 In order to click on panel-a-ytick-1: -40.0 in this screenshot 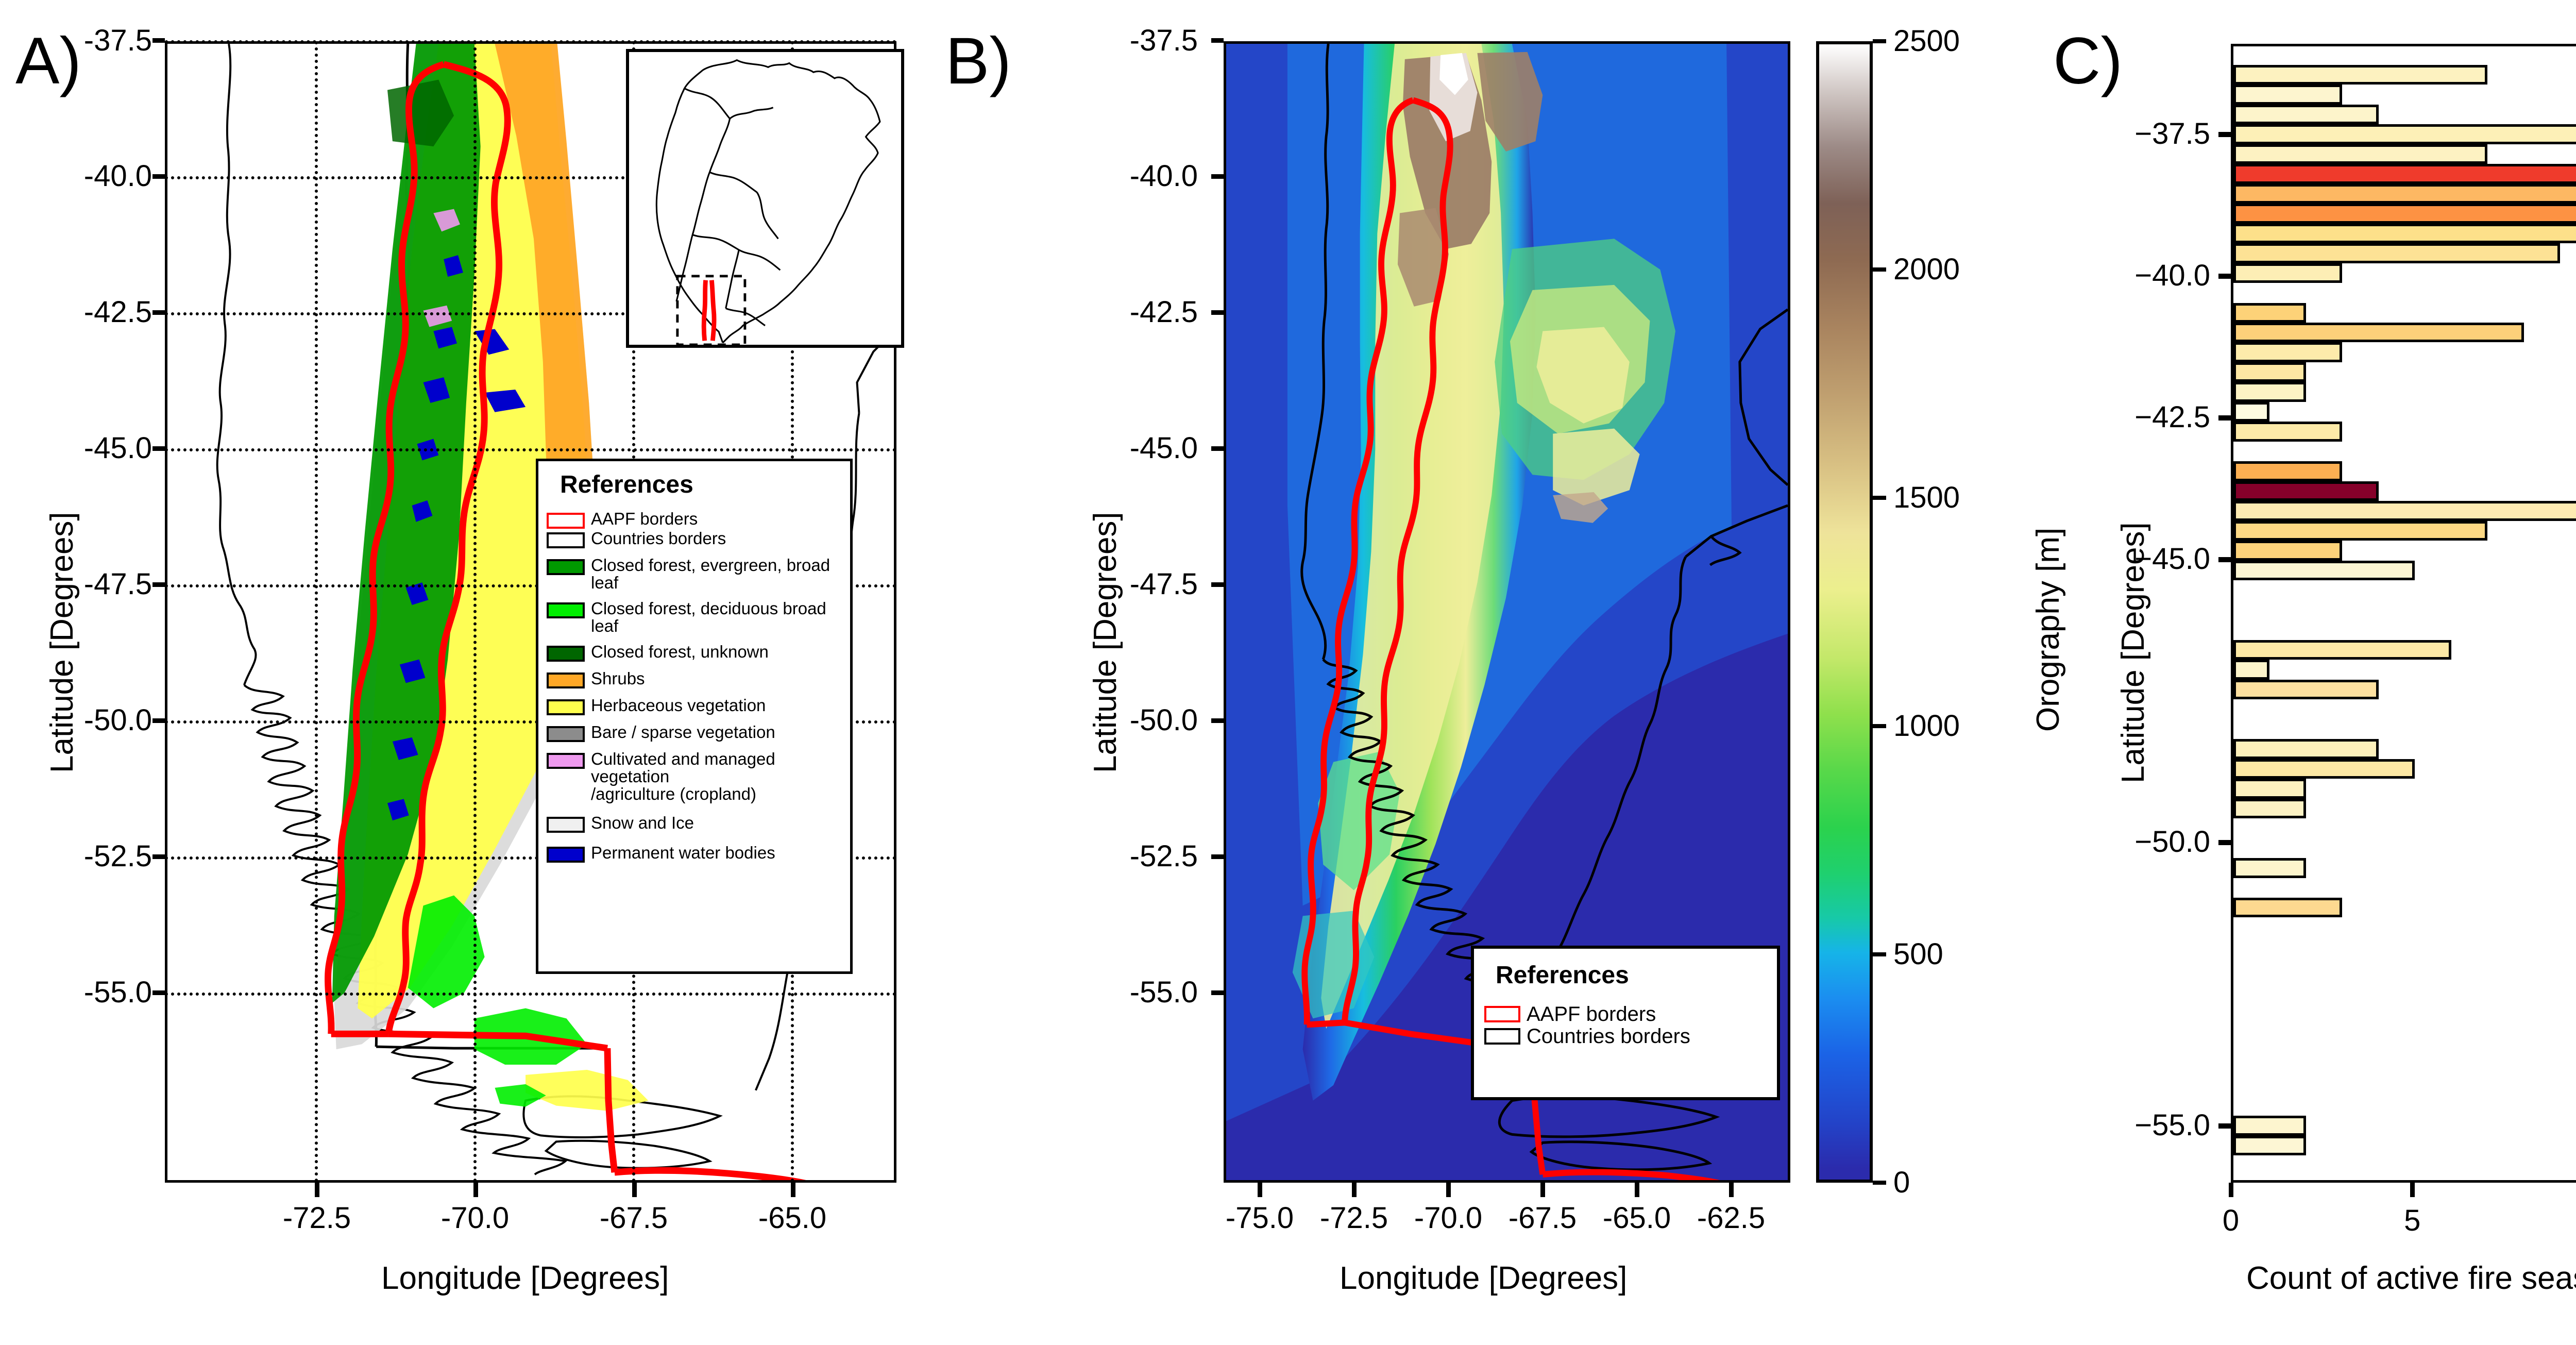, I will do `click(117, 176)`.